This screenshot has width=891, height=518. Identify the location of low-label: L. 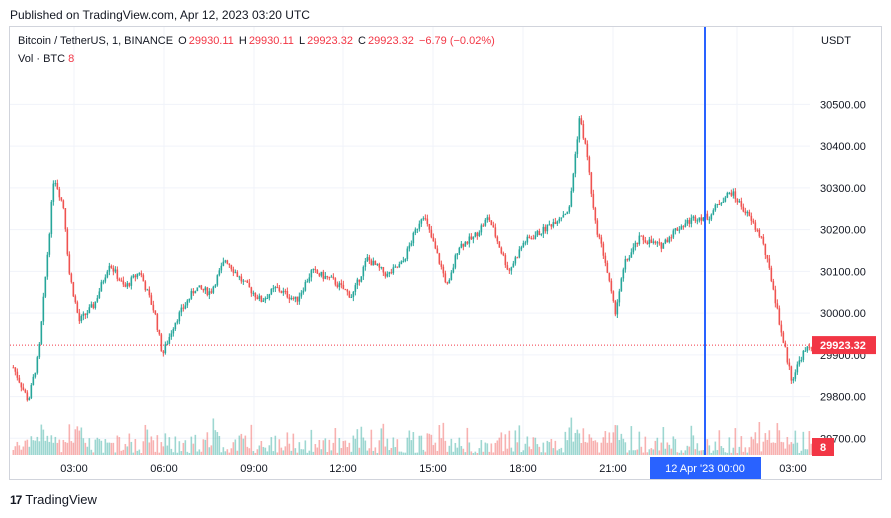
(302, 41).